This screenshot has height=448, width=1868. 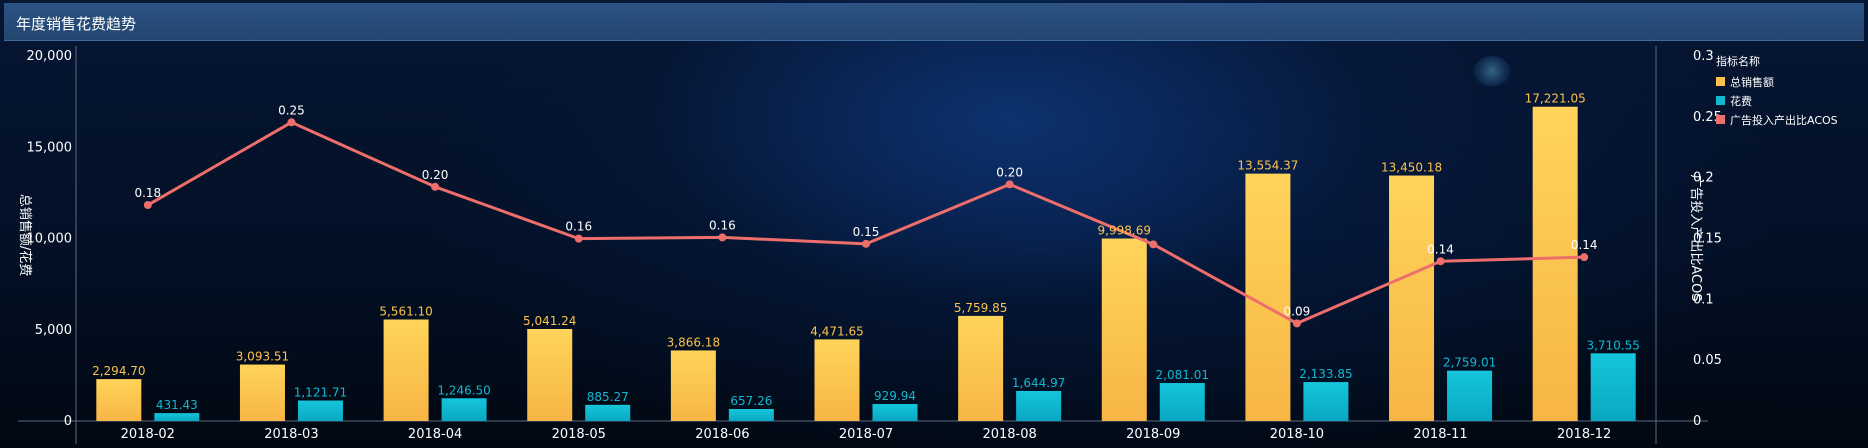 I want to click on y-right-tick-label: 0.25, so click(x=1707, y=117).